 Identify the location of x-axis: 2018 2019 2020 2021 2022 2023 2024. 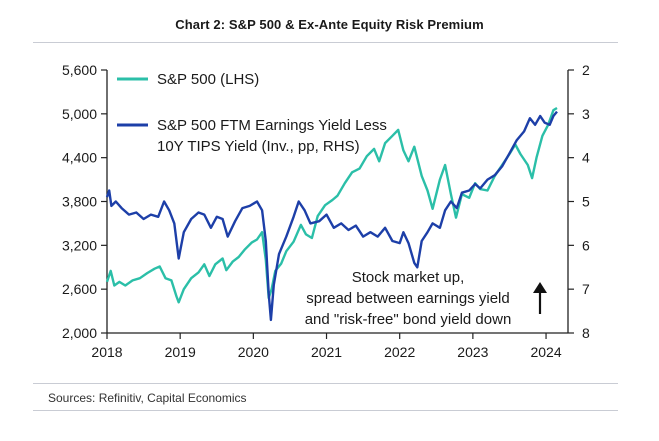
(326, 346).